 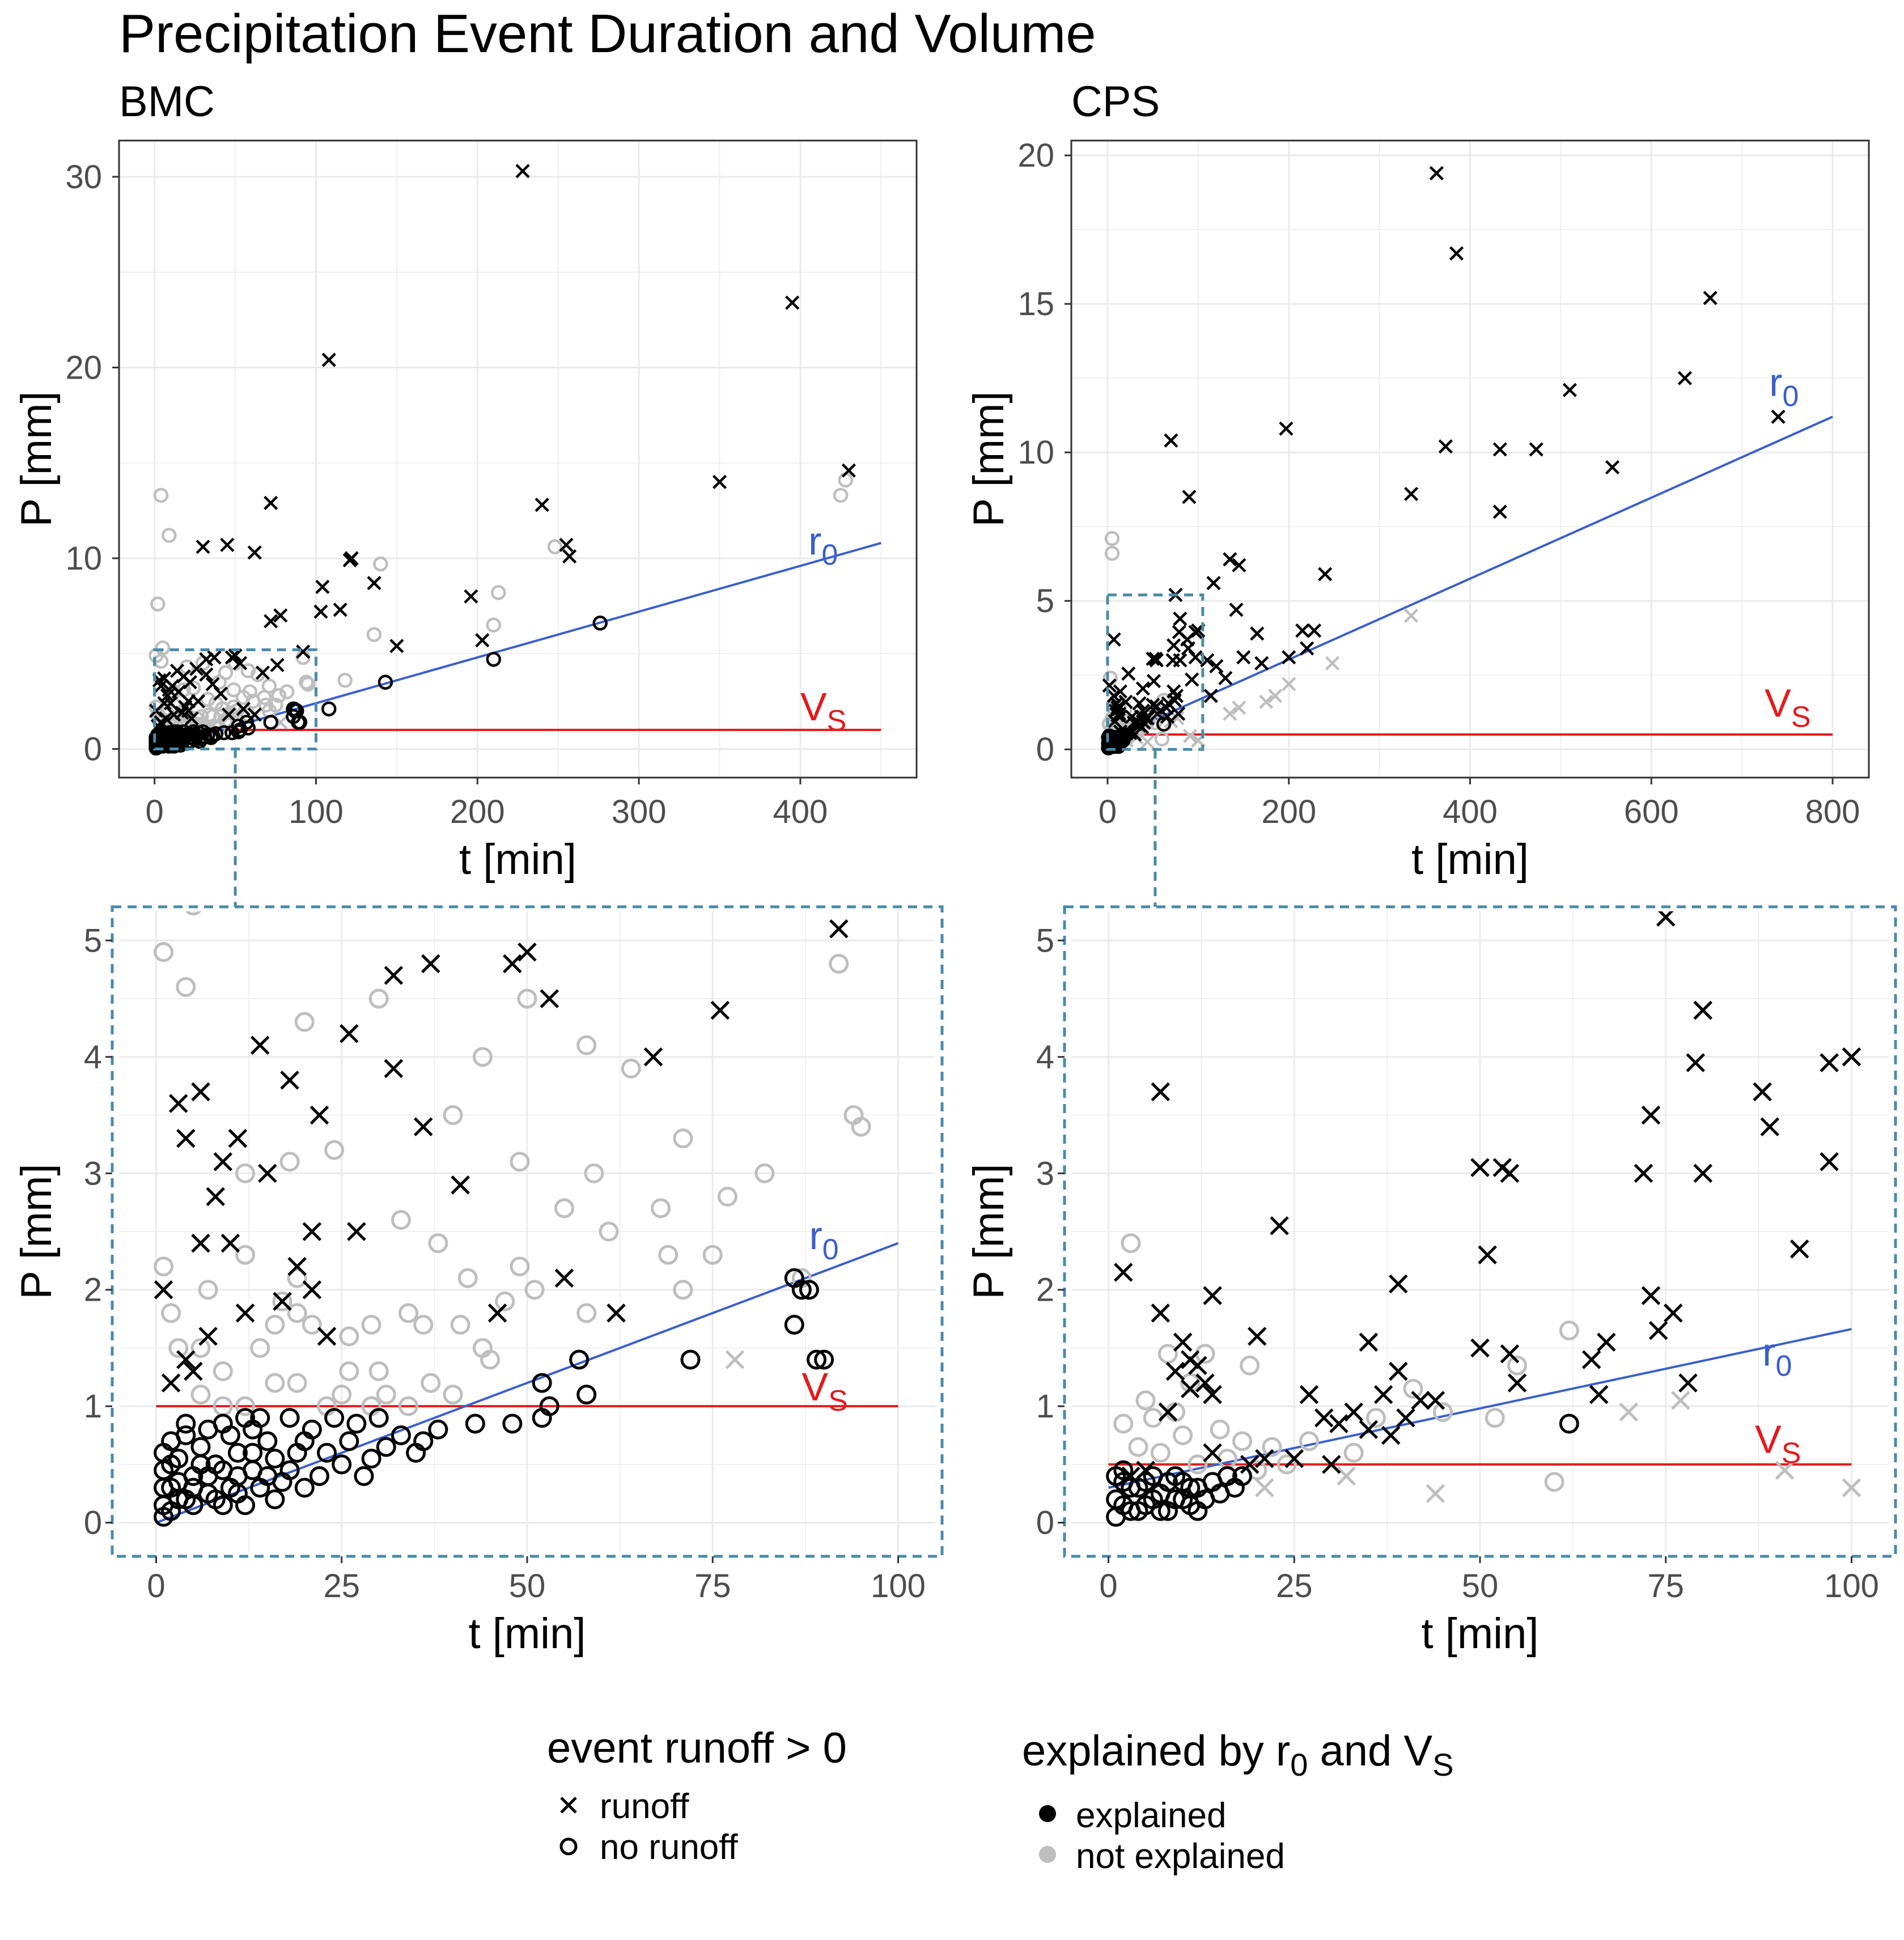 What do you see at coordinates (1045, 1290) in the screenshot?
I see `y-tick-label: 2` at bounding box center [1045, 1290].